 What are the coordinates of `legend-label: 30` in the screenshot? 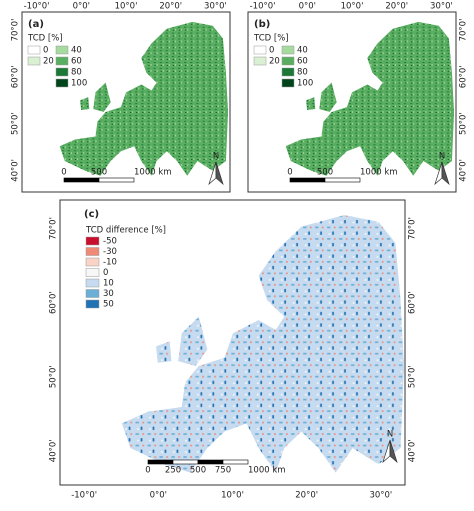 It's located at (108, 294).